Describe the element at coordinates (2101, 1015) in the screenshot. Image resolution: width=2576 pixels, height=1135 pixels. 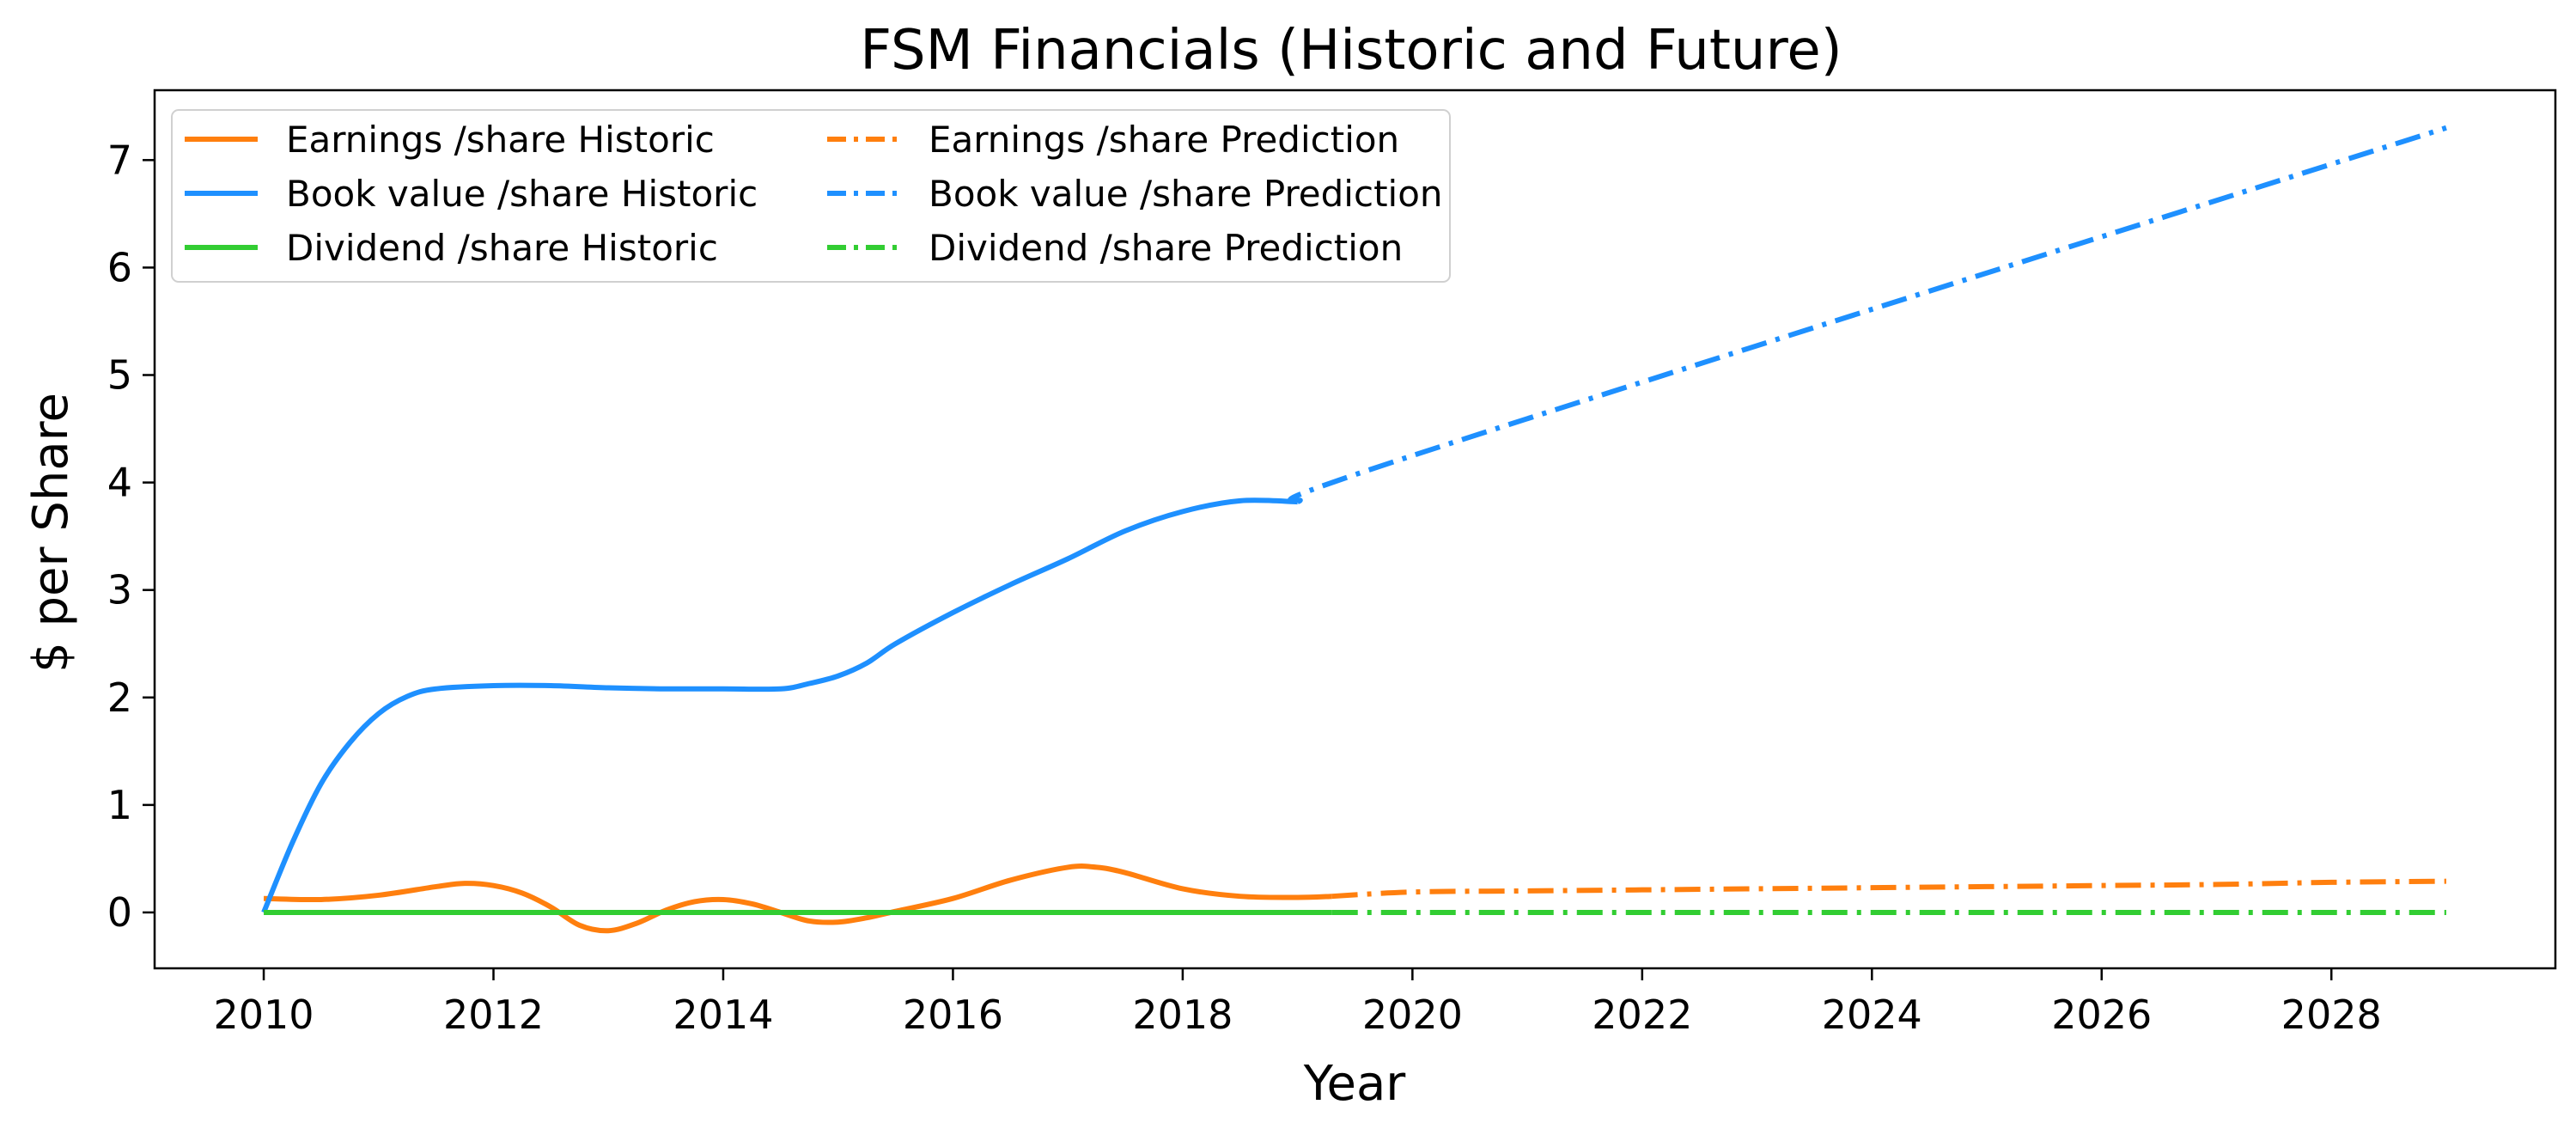
I see `x-tick-label: 2026` at that location.